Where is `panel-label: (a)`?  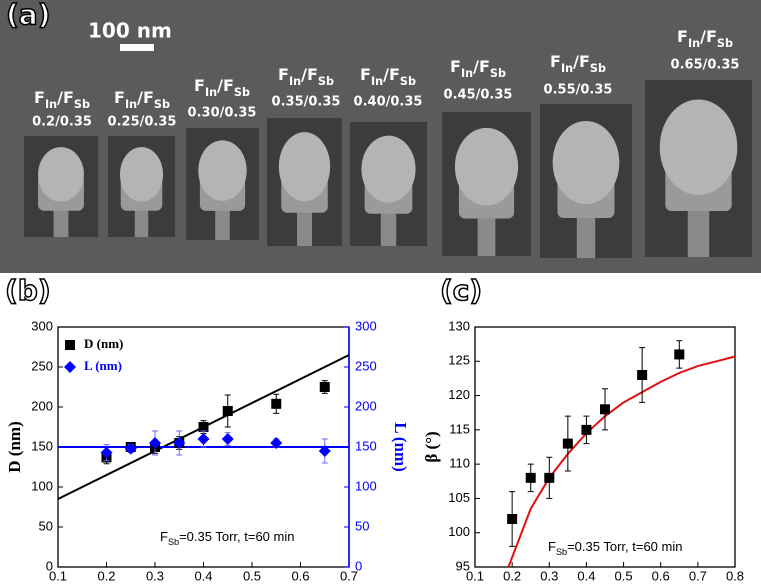 panel-label: (a) is located at coordinates (28, 15).